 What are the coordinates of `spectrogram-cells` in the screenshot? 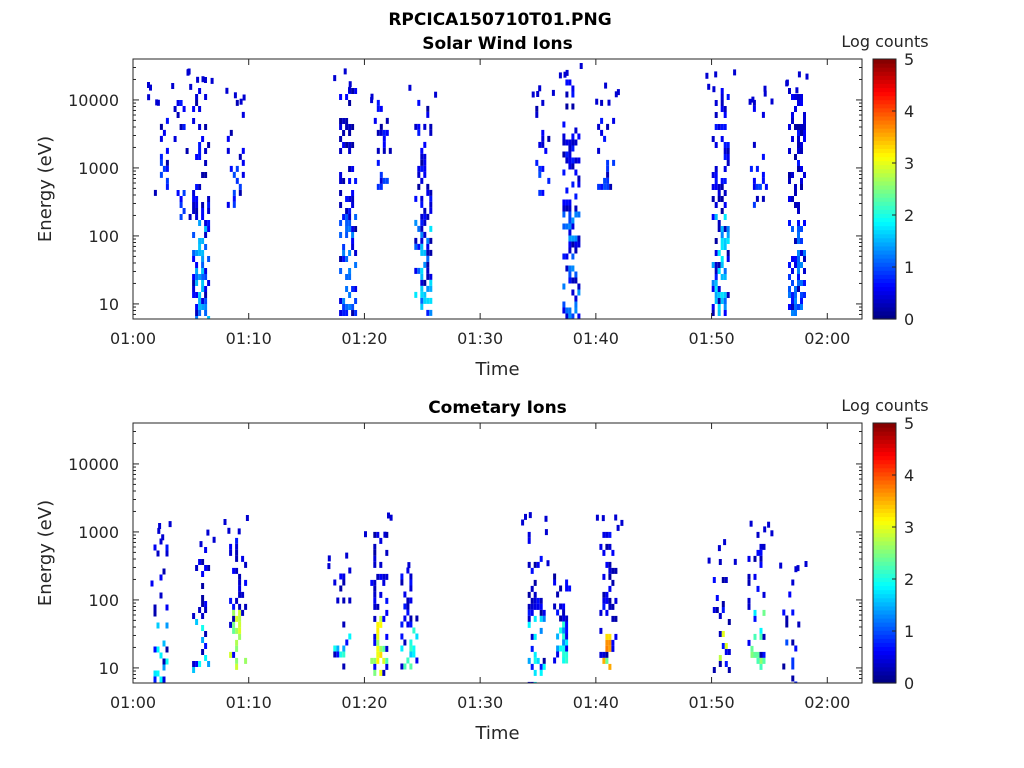 It's located at (479, 597).